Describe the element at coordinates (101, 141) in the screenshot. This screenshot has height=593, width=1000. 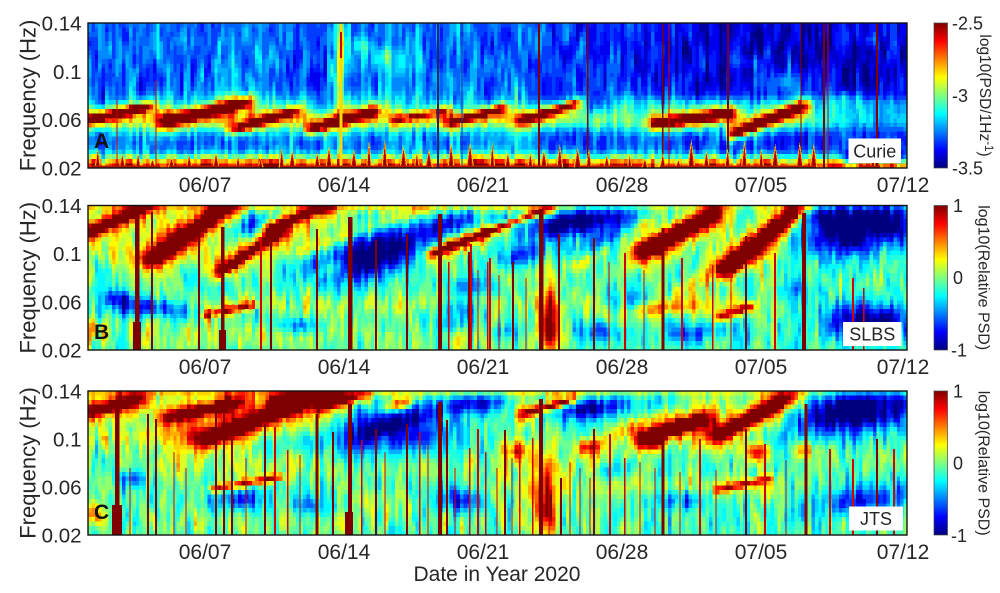
I see `svg-text: A` at that location.